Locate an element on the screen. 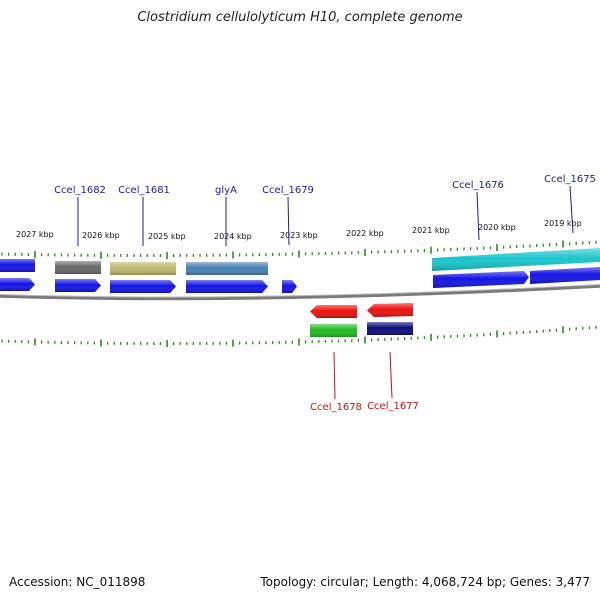 The image size is (600, 600). kbp-label-2027: 2027 kbp is located at coordinates (35, 234).